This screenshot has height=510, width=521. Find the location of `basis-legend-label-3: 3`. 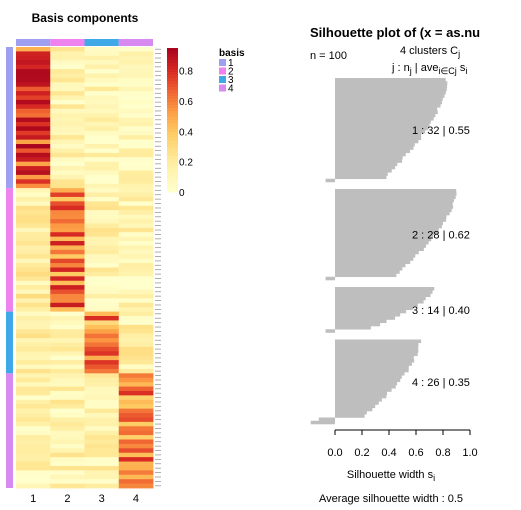

basis-legend-label-3: 3 is located at coordinates (231, 80).